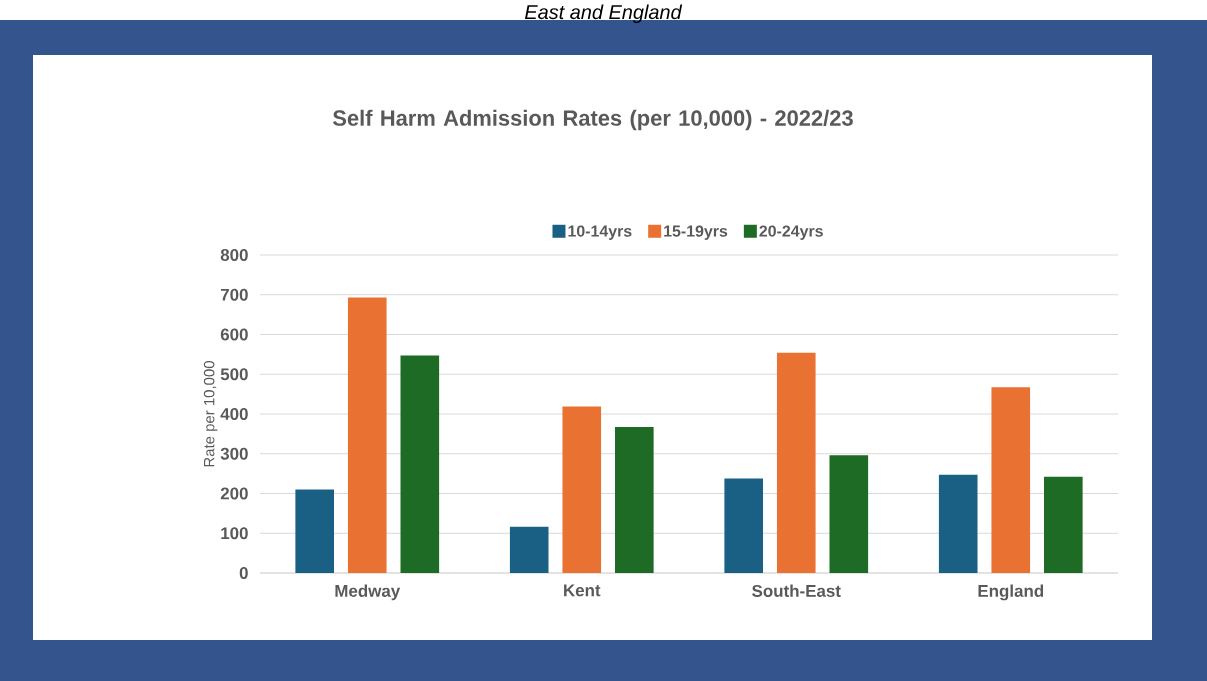  Describe the element at coordinates (234, 254) in the screenshot. I see `y-tick-label: 800` at that location.